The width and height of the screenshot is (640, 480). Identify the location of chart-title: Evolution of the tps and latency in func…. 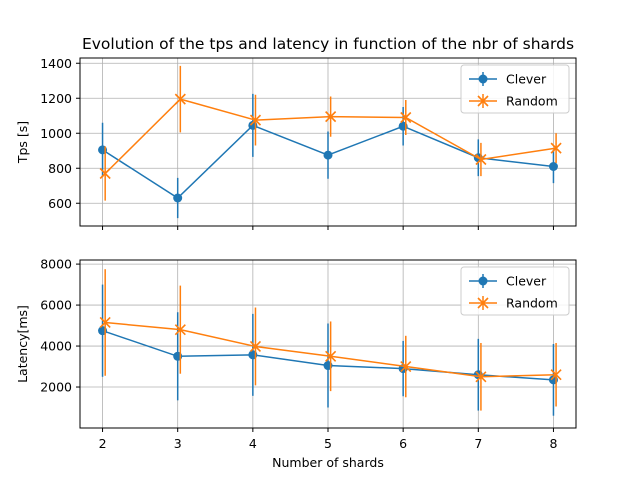
(328, 44).